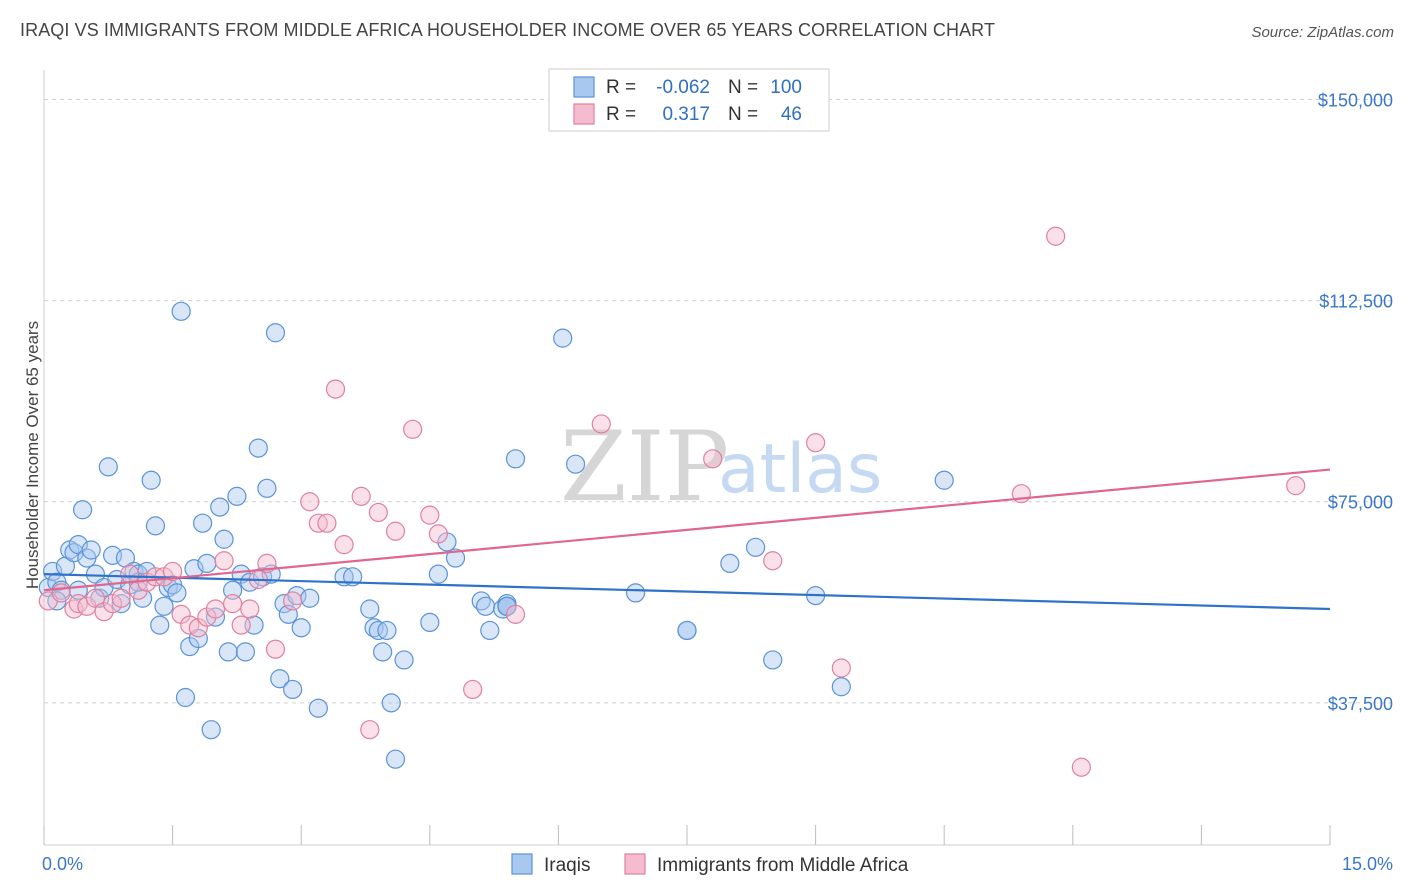 This screenshot has height=892, width=1406. What do you see at coordinates (800, 469) in the screenshot?
I see `watermark-atlas: atlas` at bounding box center [800, 469].